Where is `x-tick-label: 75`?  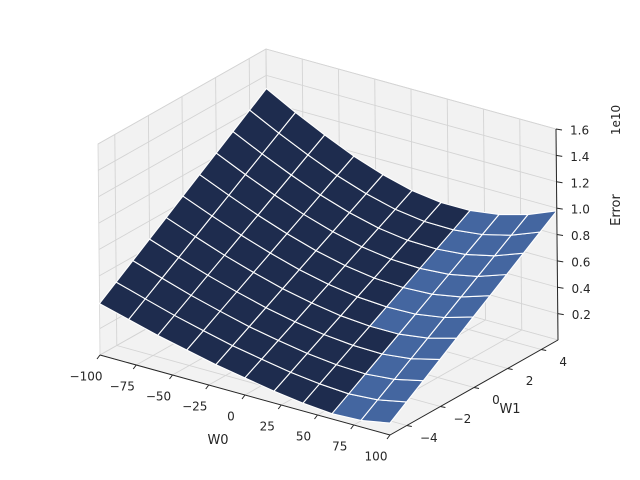 x-tick-label: 75 is located at coordinates (339, 447).